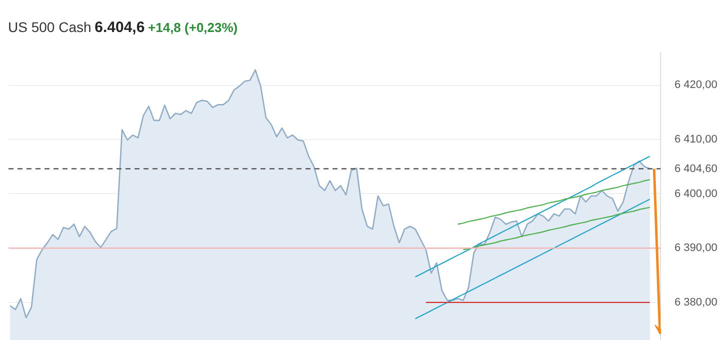 The height and width of the screenshot is (340, 720). What do you see at coordinates (696, 194) in the screenshot?
I see `y-tick-label: 6 400,00` at bounding box center [696, 194].